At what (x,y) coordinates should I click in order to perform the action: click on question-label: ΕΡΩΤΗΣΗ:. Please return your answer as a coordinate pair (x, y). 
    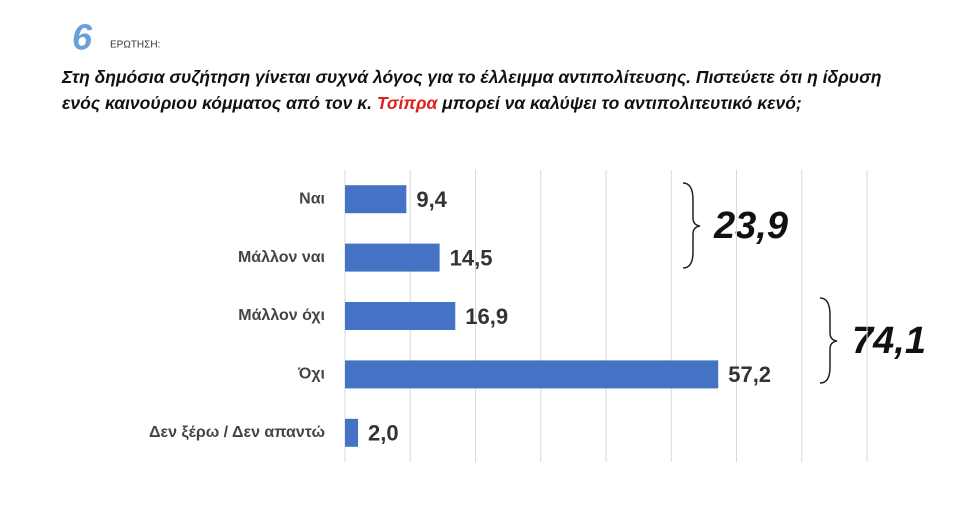
    Looking at the image, I should click on (135, 45).